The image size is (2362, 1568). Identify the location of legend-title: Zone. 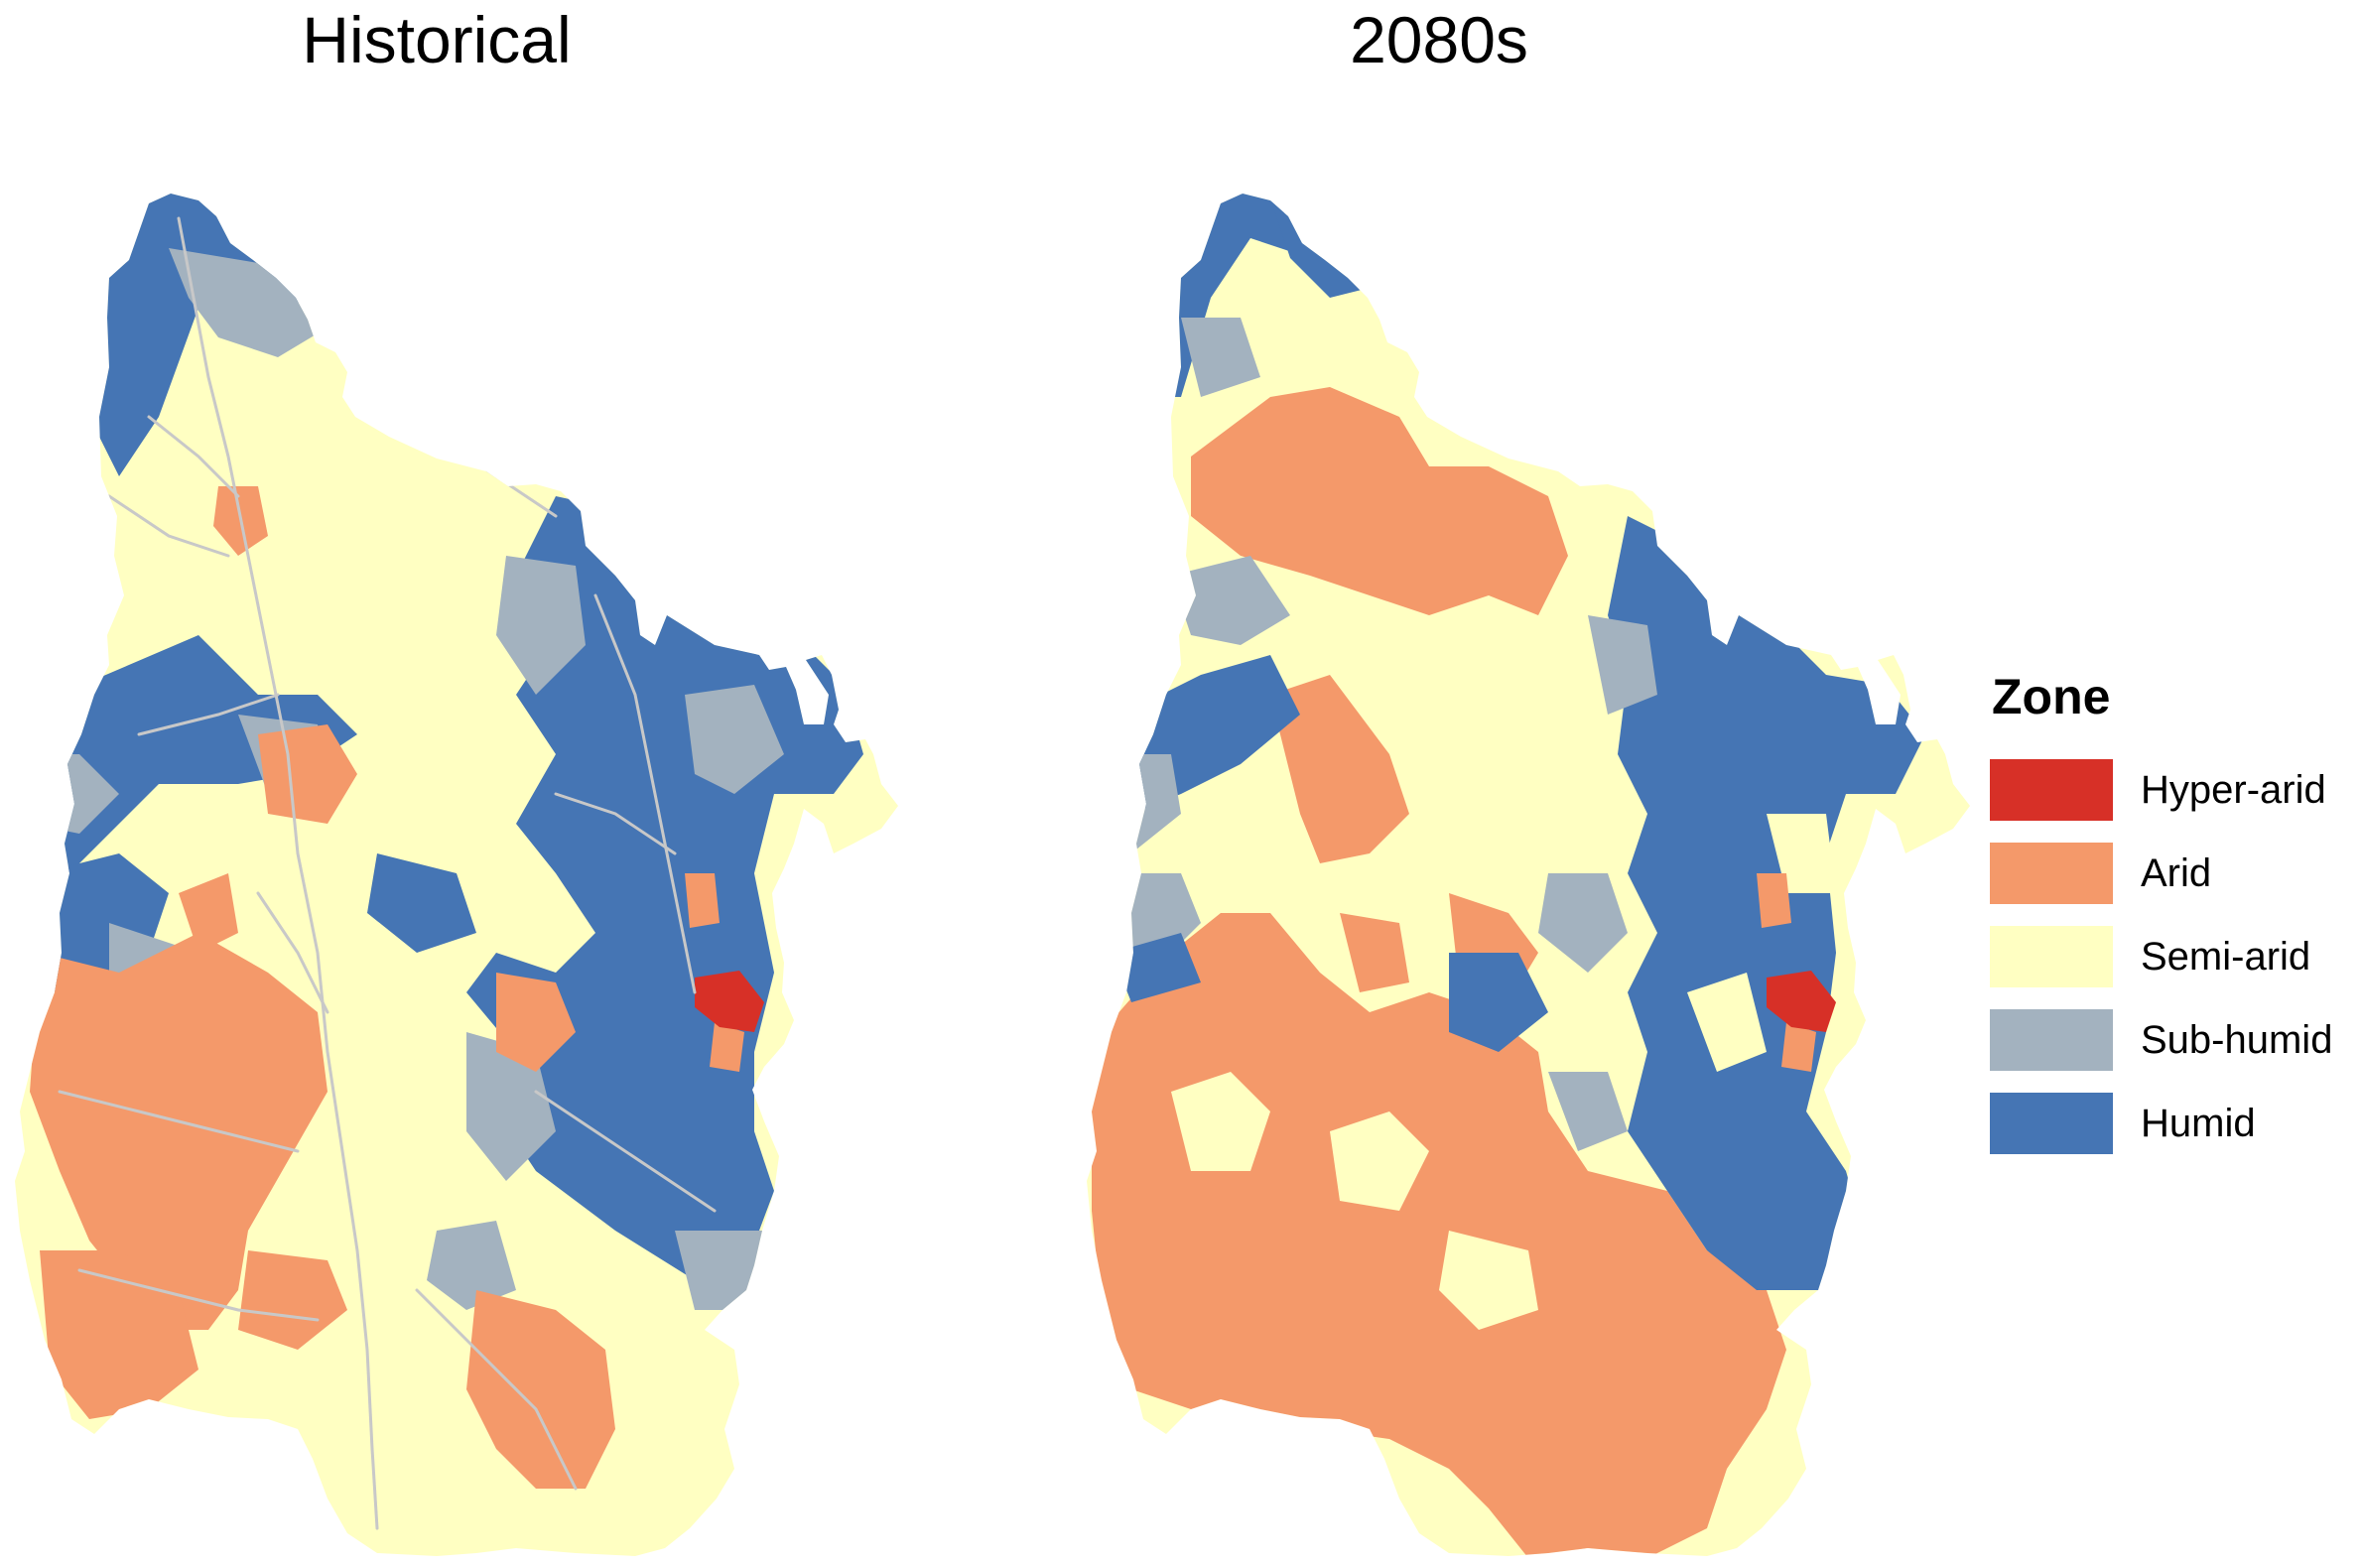
(2051, 696).